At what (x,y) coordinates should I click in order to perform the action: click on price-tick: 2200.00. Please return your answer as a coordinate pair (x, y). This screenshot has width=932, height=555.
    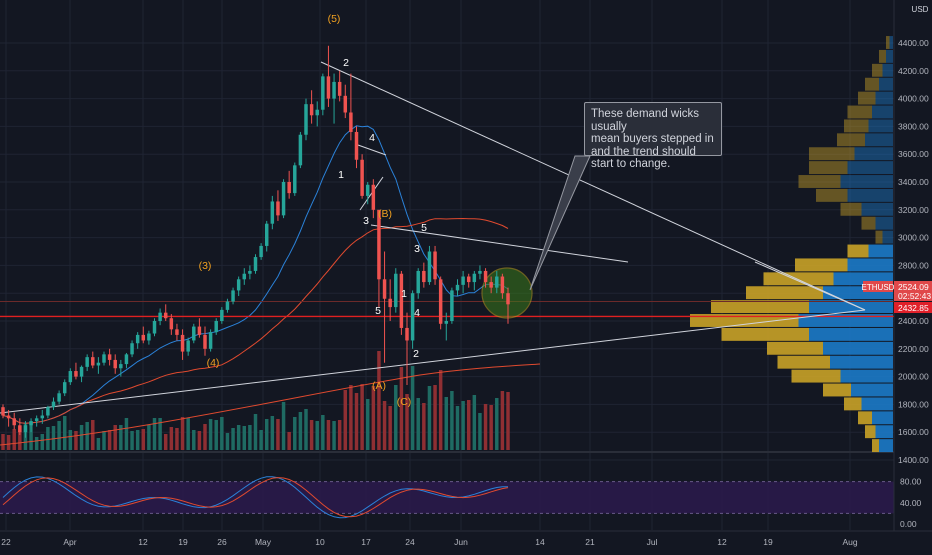
    Looking at the image, I should click on (913, 349).